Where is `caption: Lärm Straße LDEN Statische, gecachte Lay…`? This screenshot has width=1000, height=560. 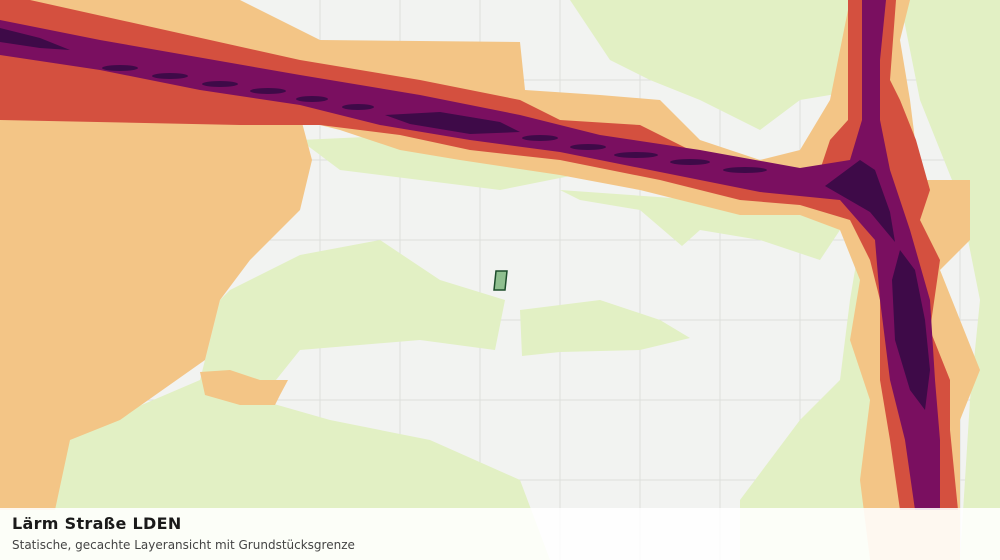 caption: Lärm Straße LDEN Statische, gecachte Lay… is located at coordinates (500, 534).